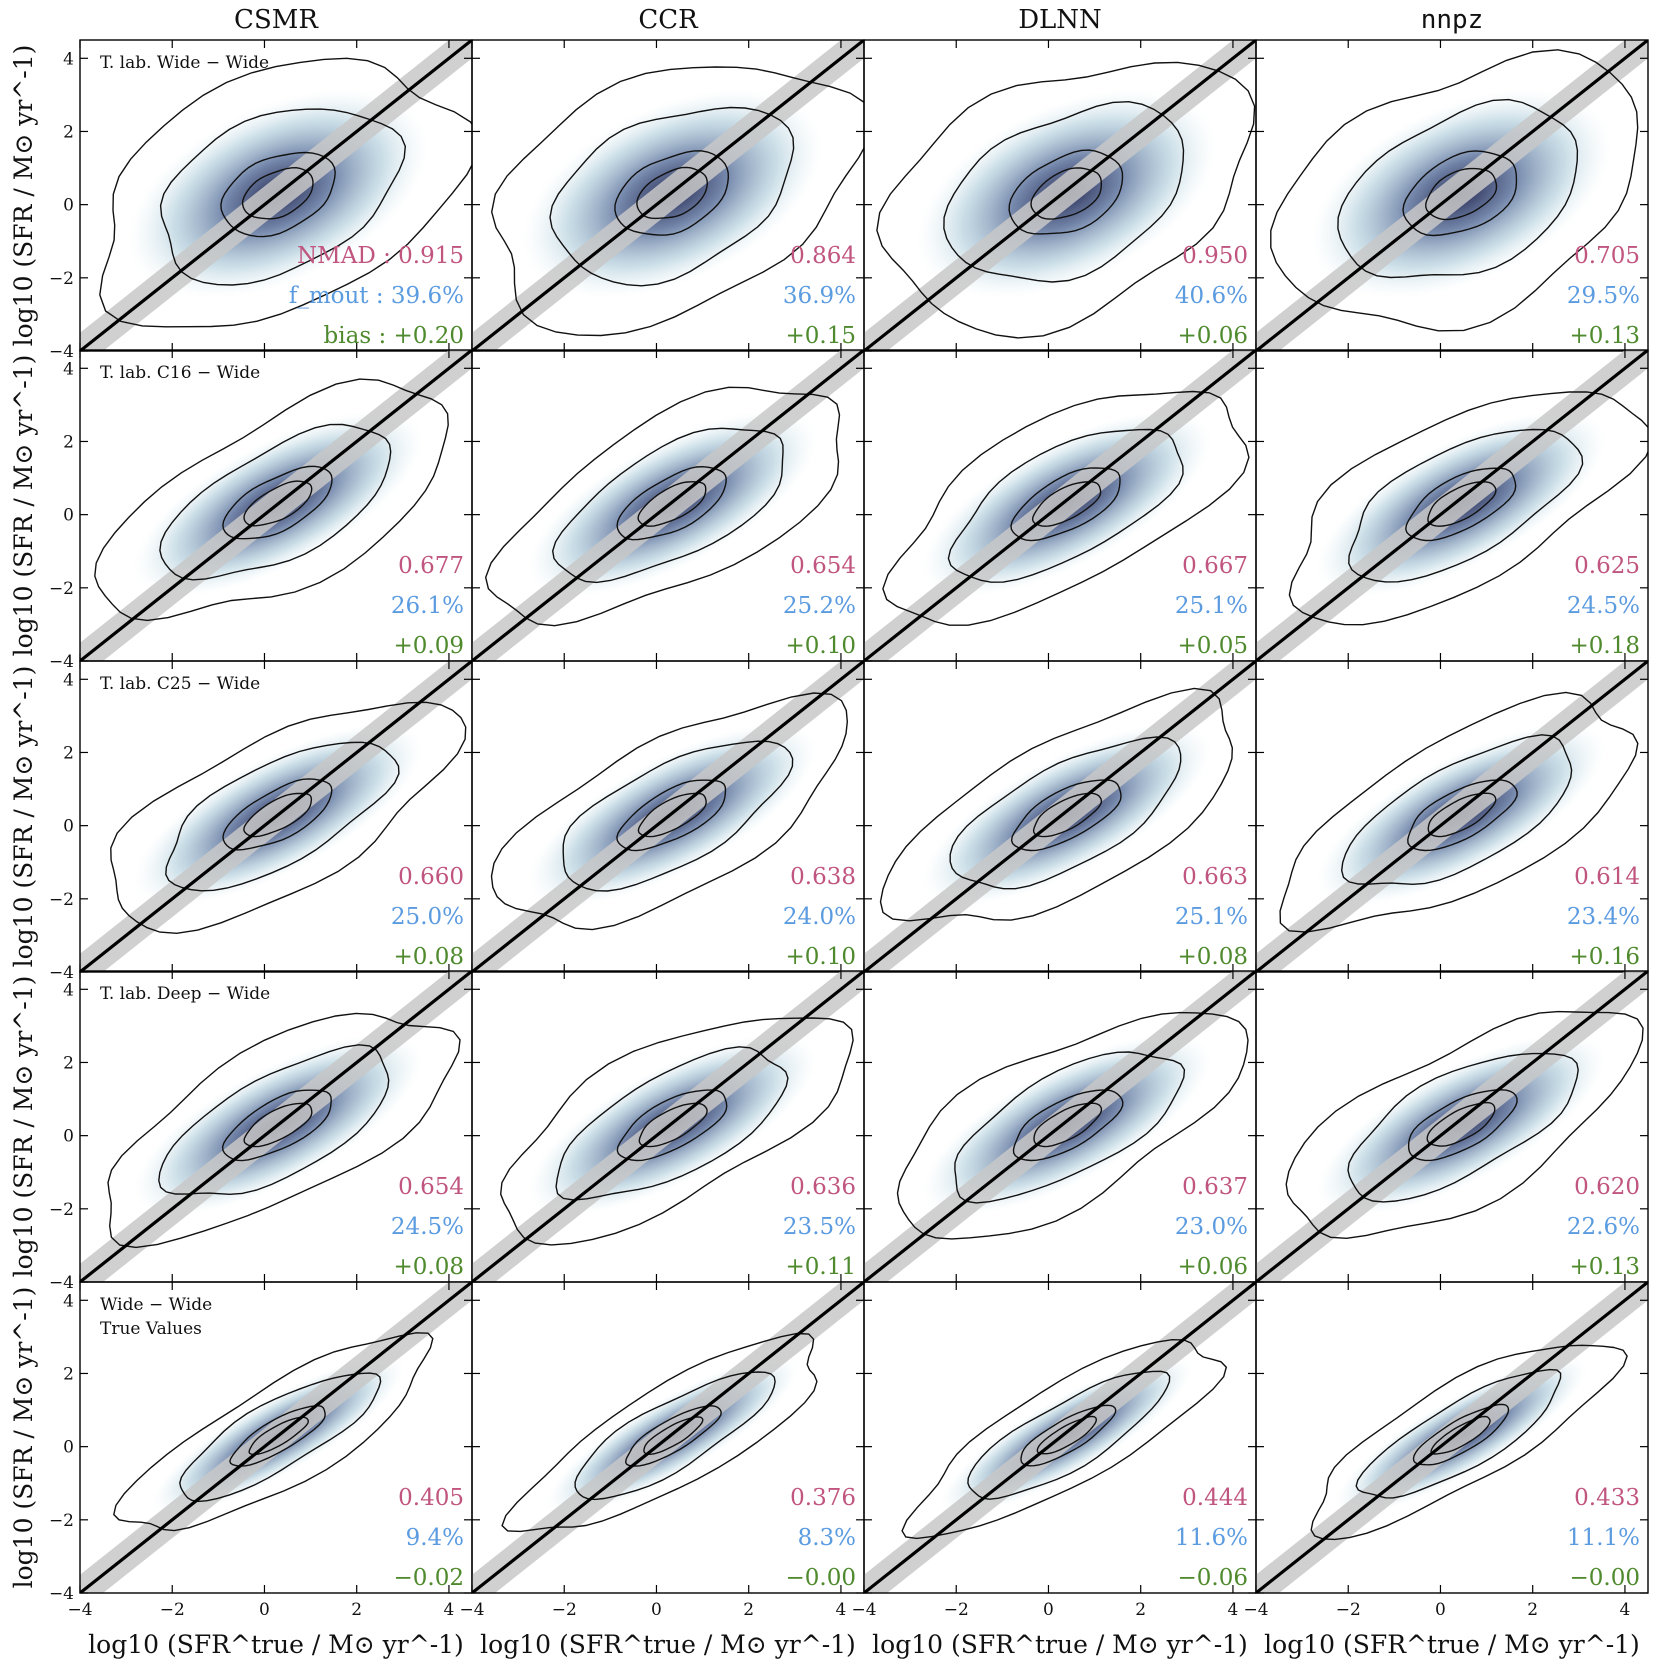  I want to click on stat-value: 0.636, so click(823, 1187).